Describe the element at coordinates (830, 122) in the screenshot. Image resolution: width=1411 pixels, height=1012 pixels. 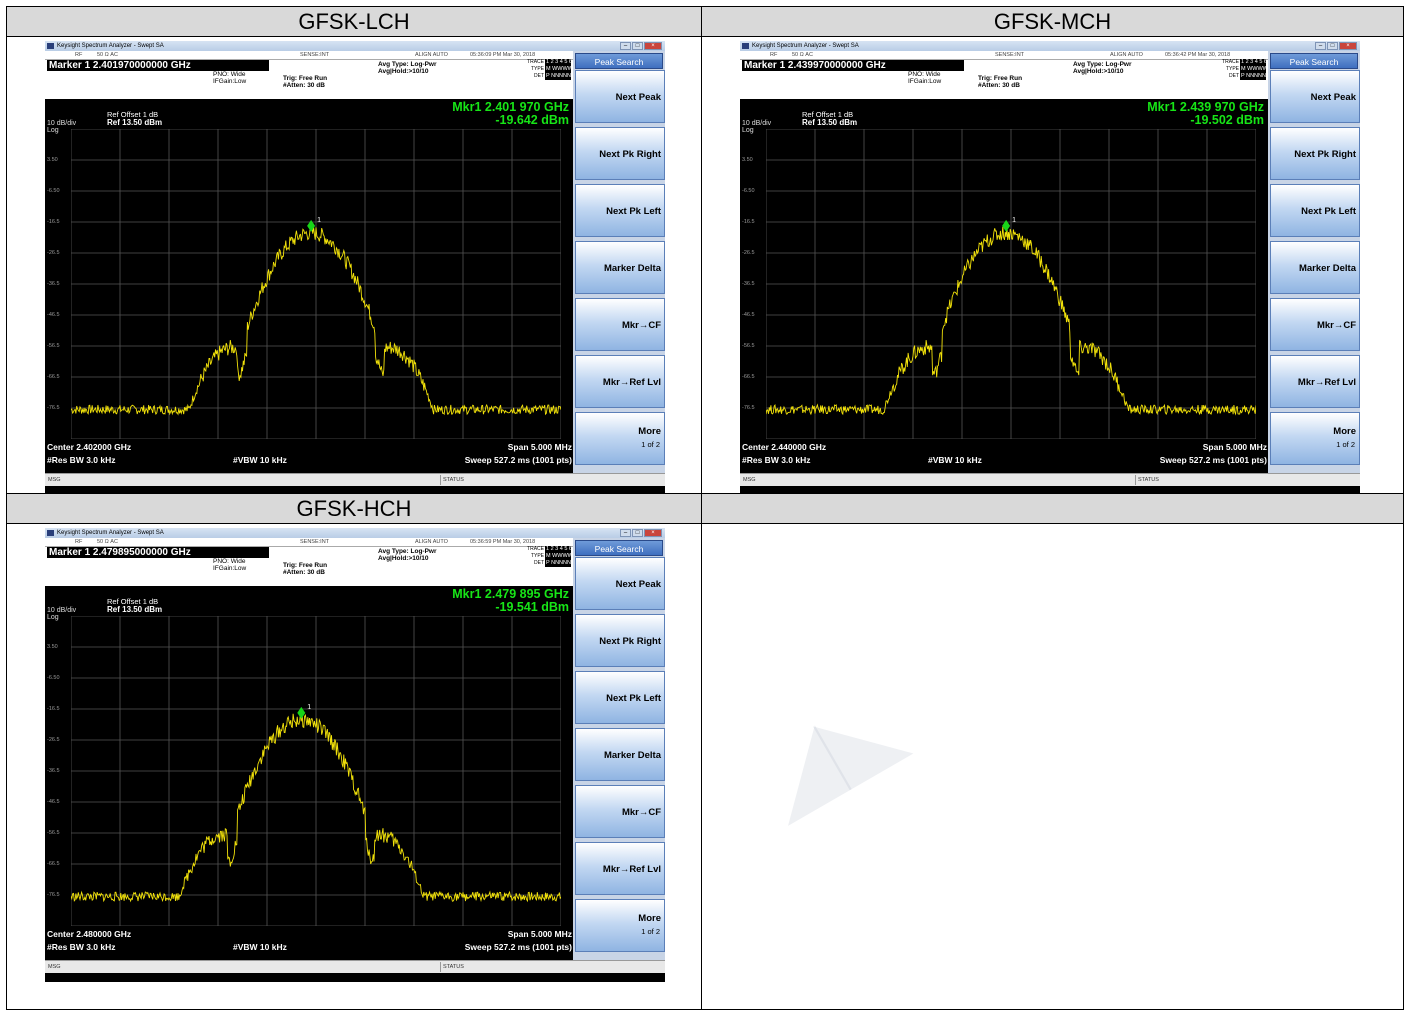
I see `ref-level: Ref 13.50 dBm` at that location.